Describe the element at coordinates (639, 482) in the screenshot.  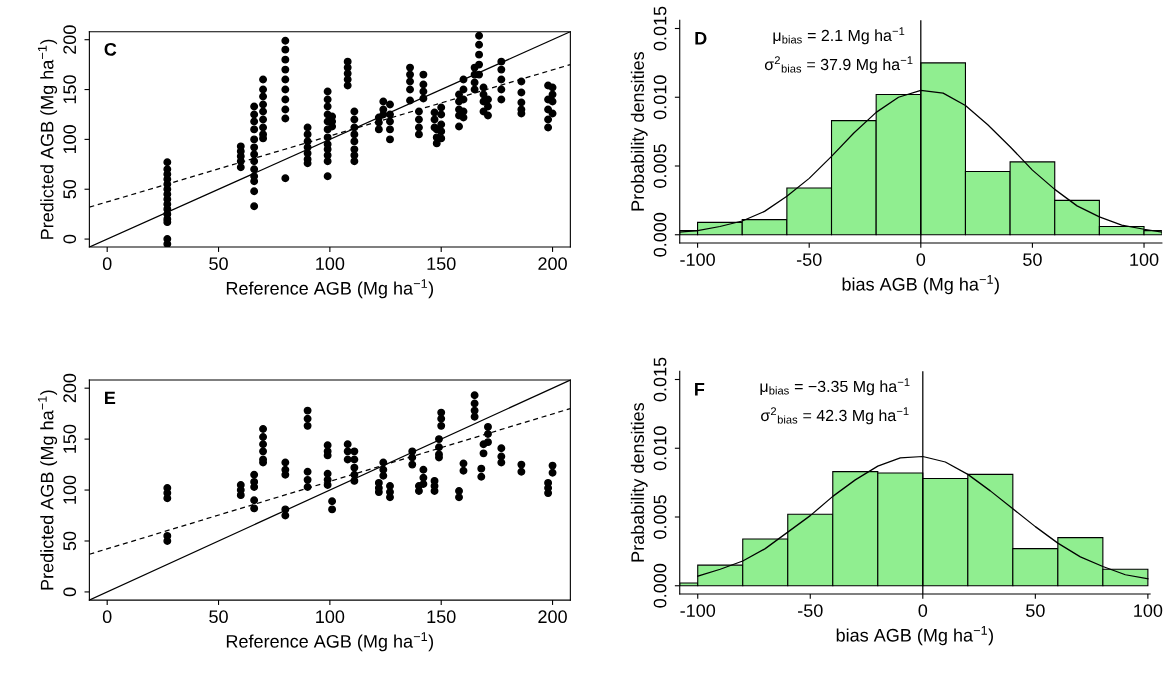
I see `y-axis-title: Prabability densities` at that location.